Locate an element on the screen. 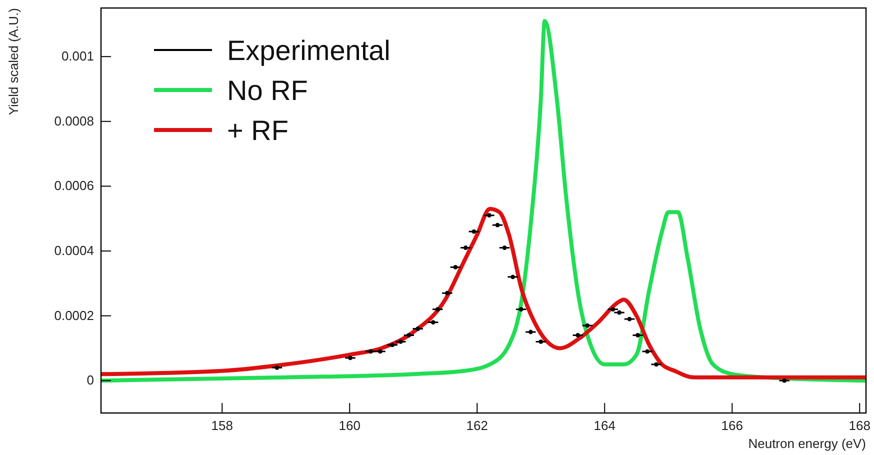 This screenshot has width=874, height=455. y-tick-label: 0.001 is located at coordinates (77, 56).